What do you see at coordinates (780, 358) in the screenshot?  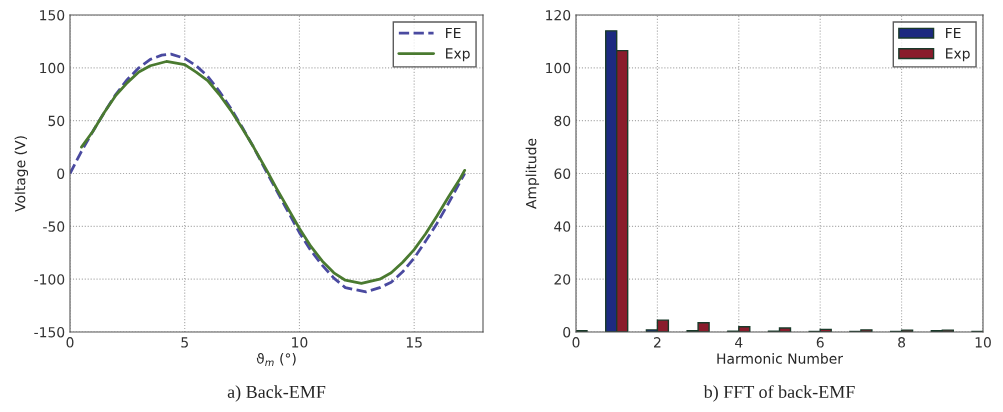 I see `x-axis-title: Harmonic Number` at bounding box center [780, 358].